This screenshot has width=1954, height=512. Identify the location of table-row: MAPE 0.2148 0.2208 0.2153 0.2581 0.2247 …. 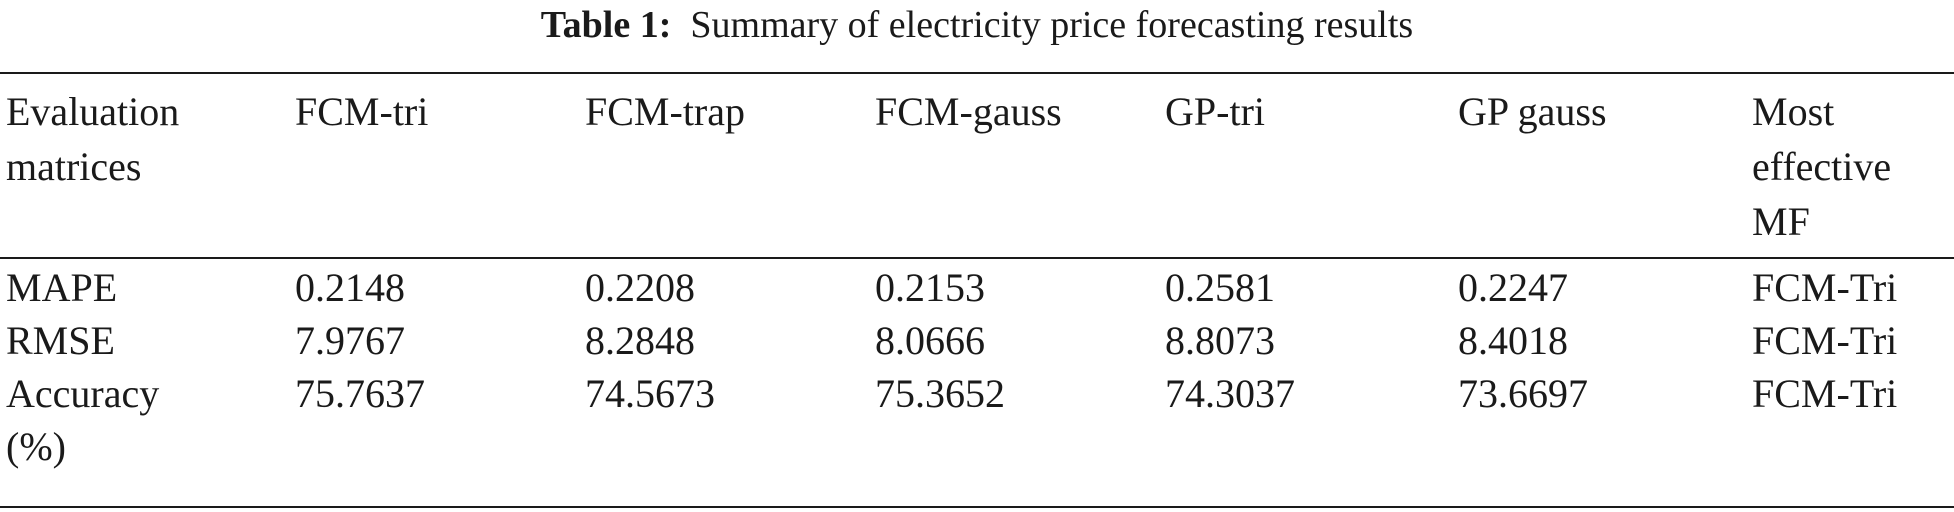
(977, 281).